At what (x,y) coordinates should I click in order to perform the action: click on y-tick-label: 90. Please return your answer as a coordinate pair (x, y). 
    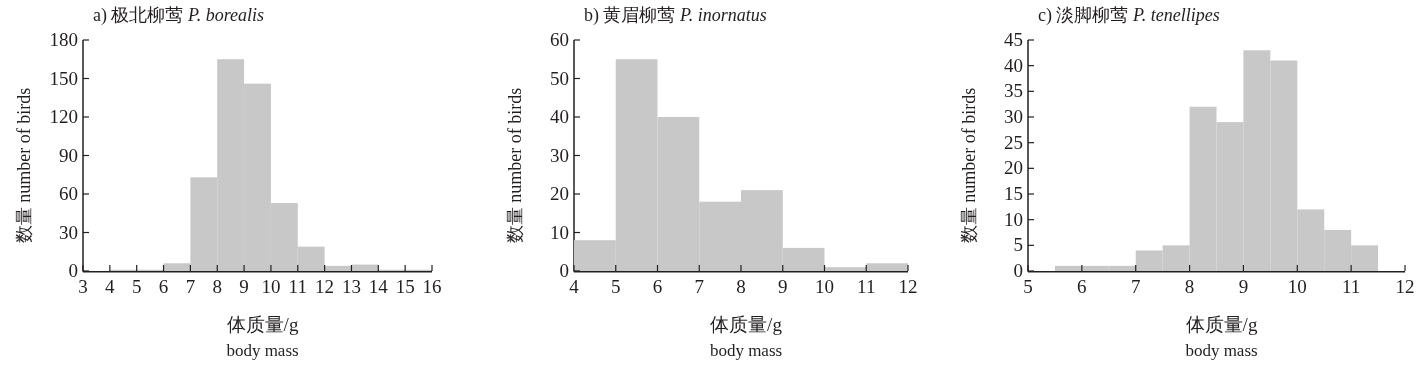
    Looking at the image, I should click on (68, 155).